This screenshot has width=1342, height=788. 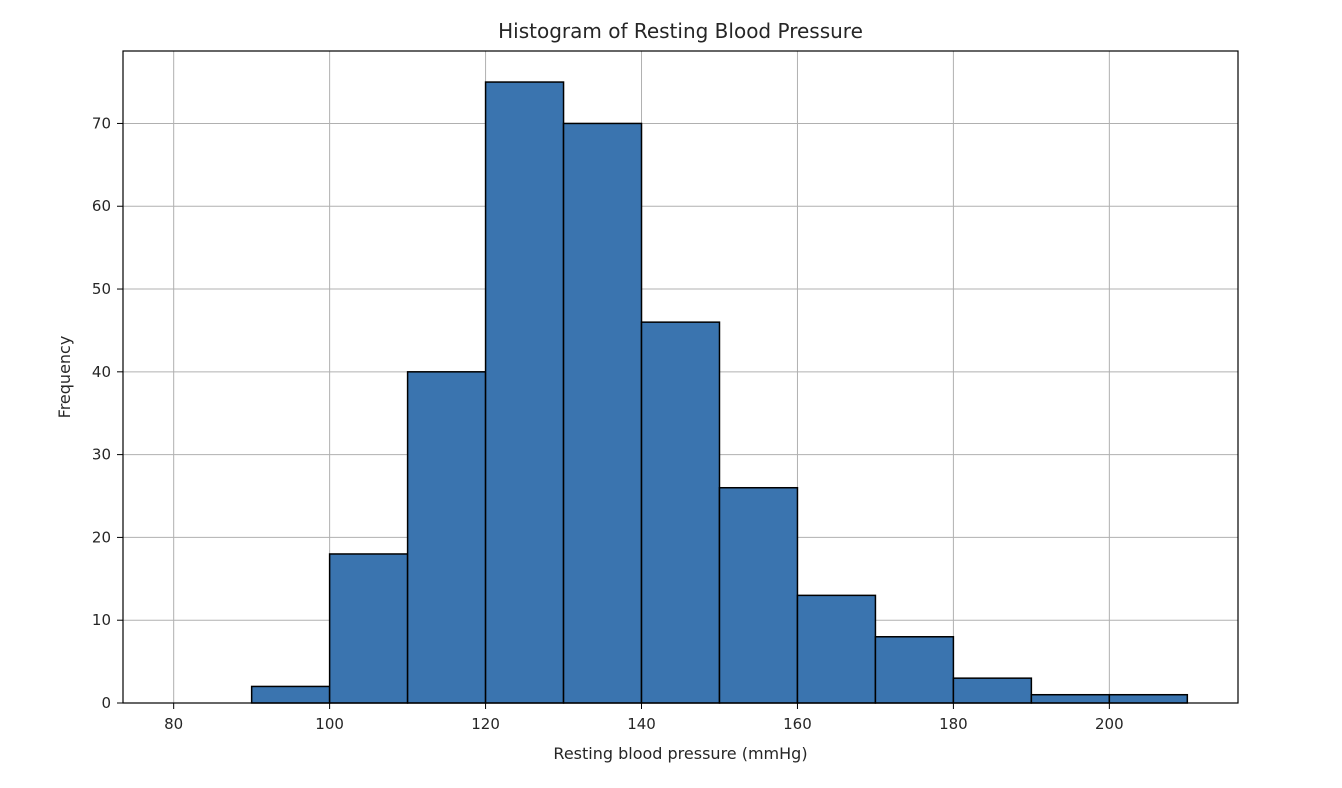 What do you see at coordinates (64, 377) in the screenshot?
I see `y-axis-label: Frequency` at bounding box center [64, 377].